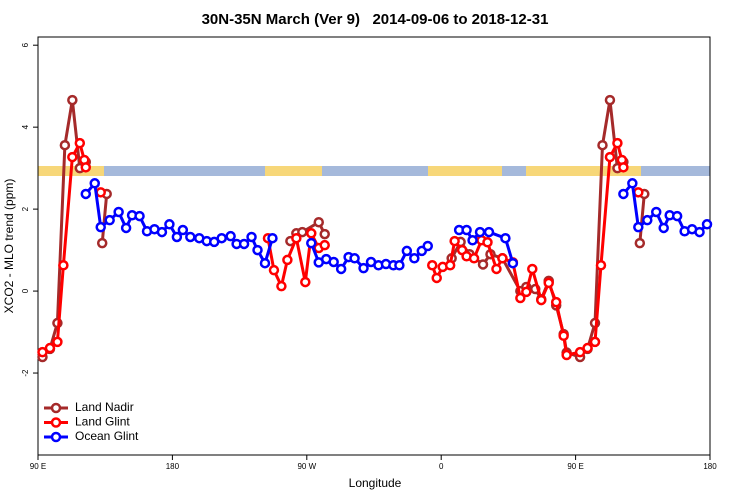 This screenshot has width=750, height=500. I want to click on land-ocean-strip, so click(374, 171).